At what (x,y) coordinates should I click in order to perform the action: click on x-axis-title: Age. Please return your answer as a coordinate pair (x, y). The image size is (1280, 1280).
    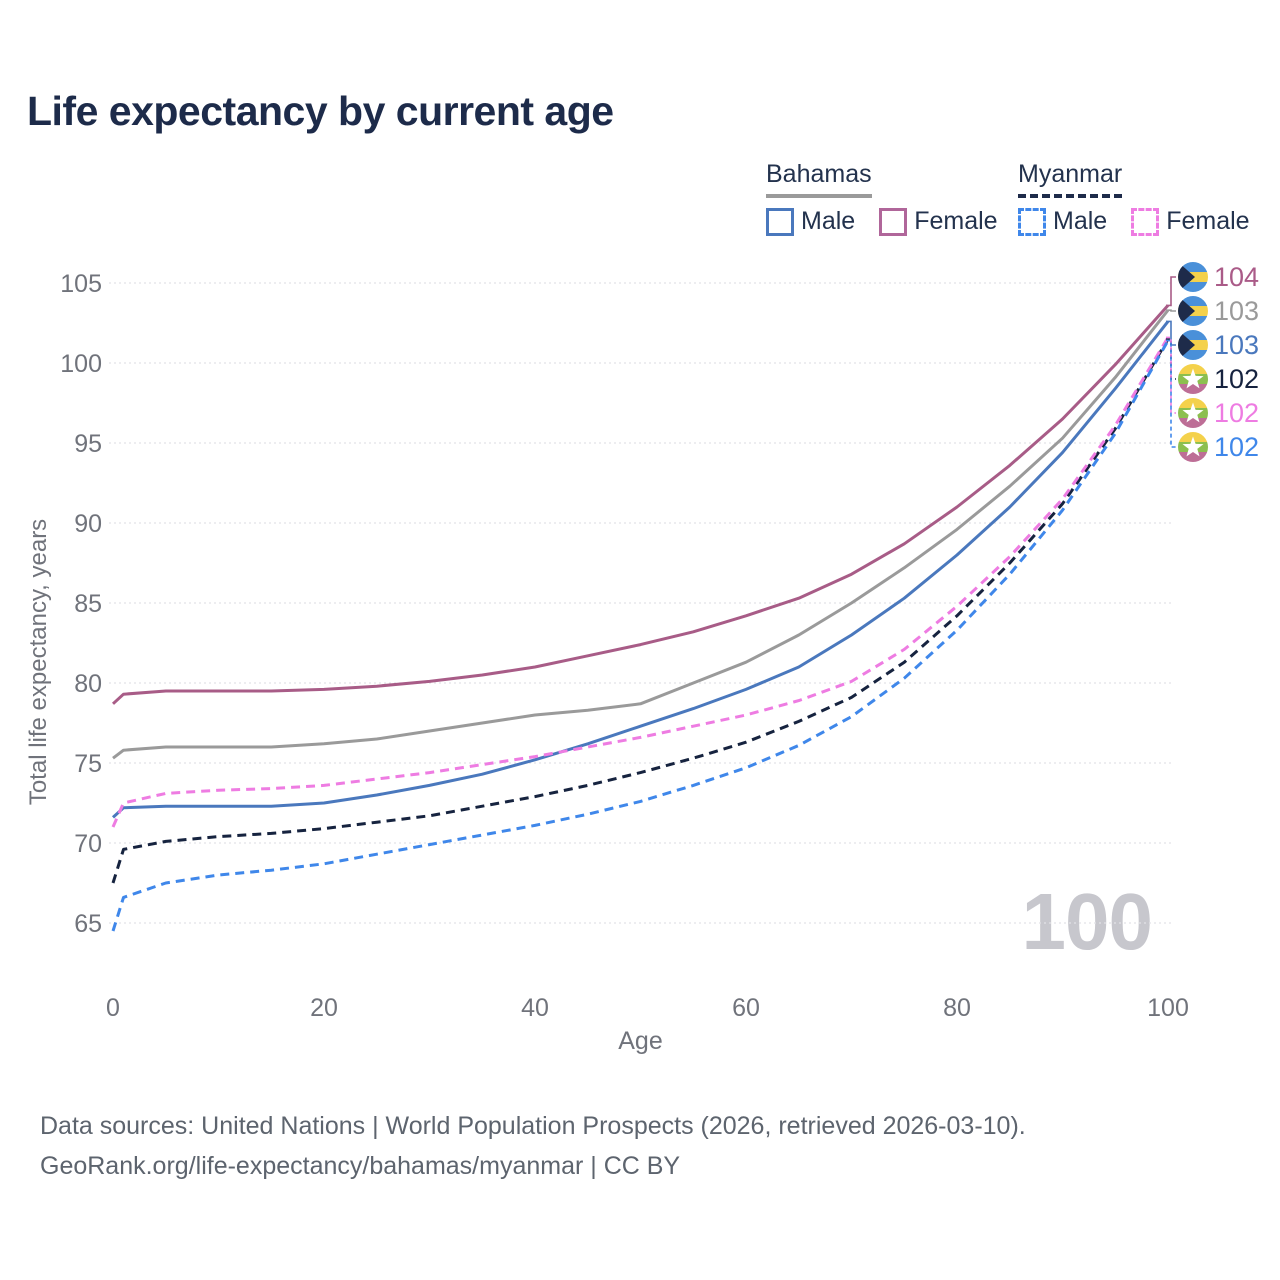
    Looking at the image, I should click on (640, 1041).